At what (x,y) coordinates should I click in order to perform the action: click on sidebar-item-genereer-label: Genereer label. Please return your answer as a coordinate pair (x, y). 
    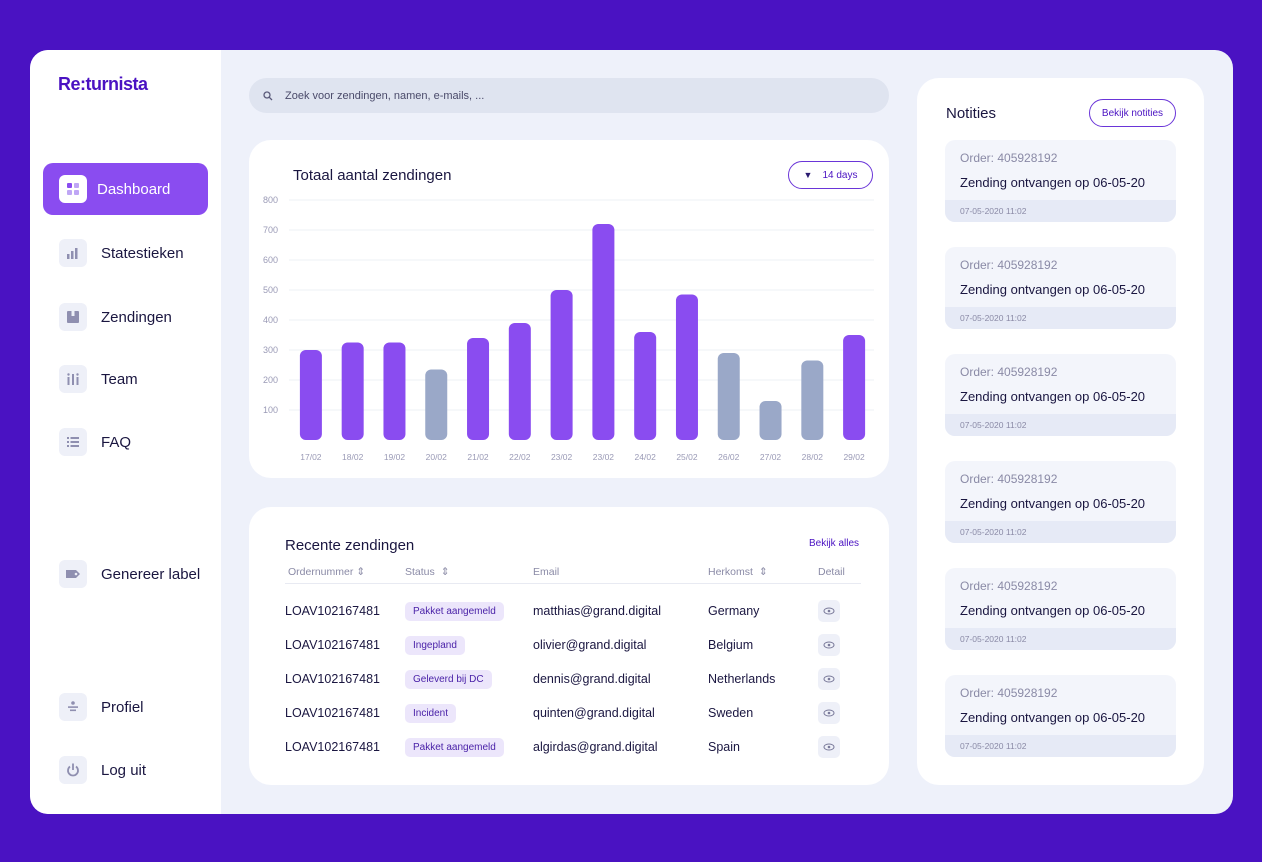
    Looking at the image, I should click on (125, 574).